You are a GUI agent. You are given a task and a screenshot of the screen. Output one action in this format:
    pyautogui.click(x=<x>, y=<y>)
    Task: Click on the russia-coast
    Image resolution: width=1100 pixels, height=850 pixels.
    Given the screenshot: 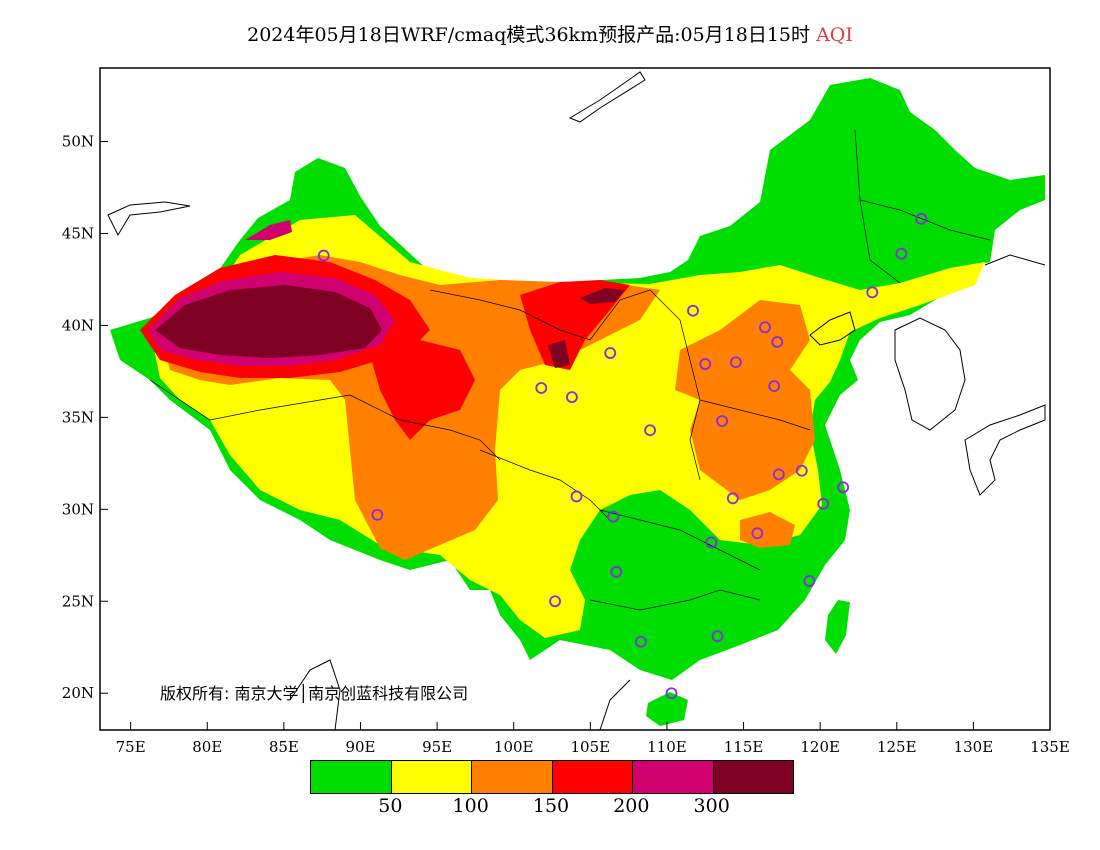 What is the action you would take?
    pyautogui.click(x=1015, y=260)
    